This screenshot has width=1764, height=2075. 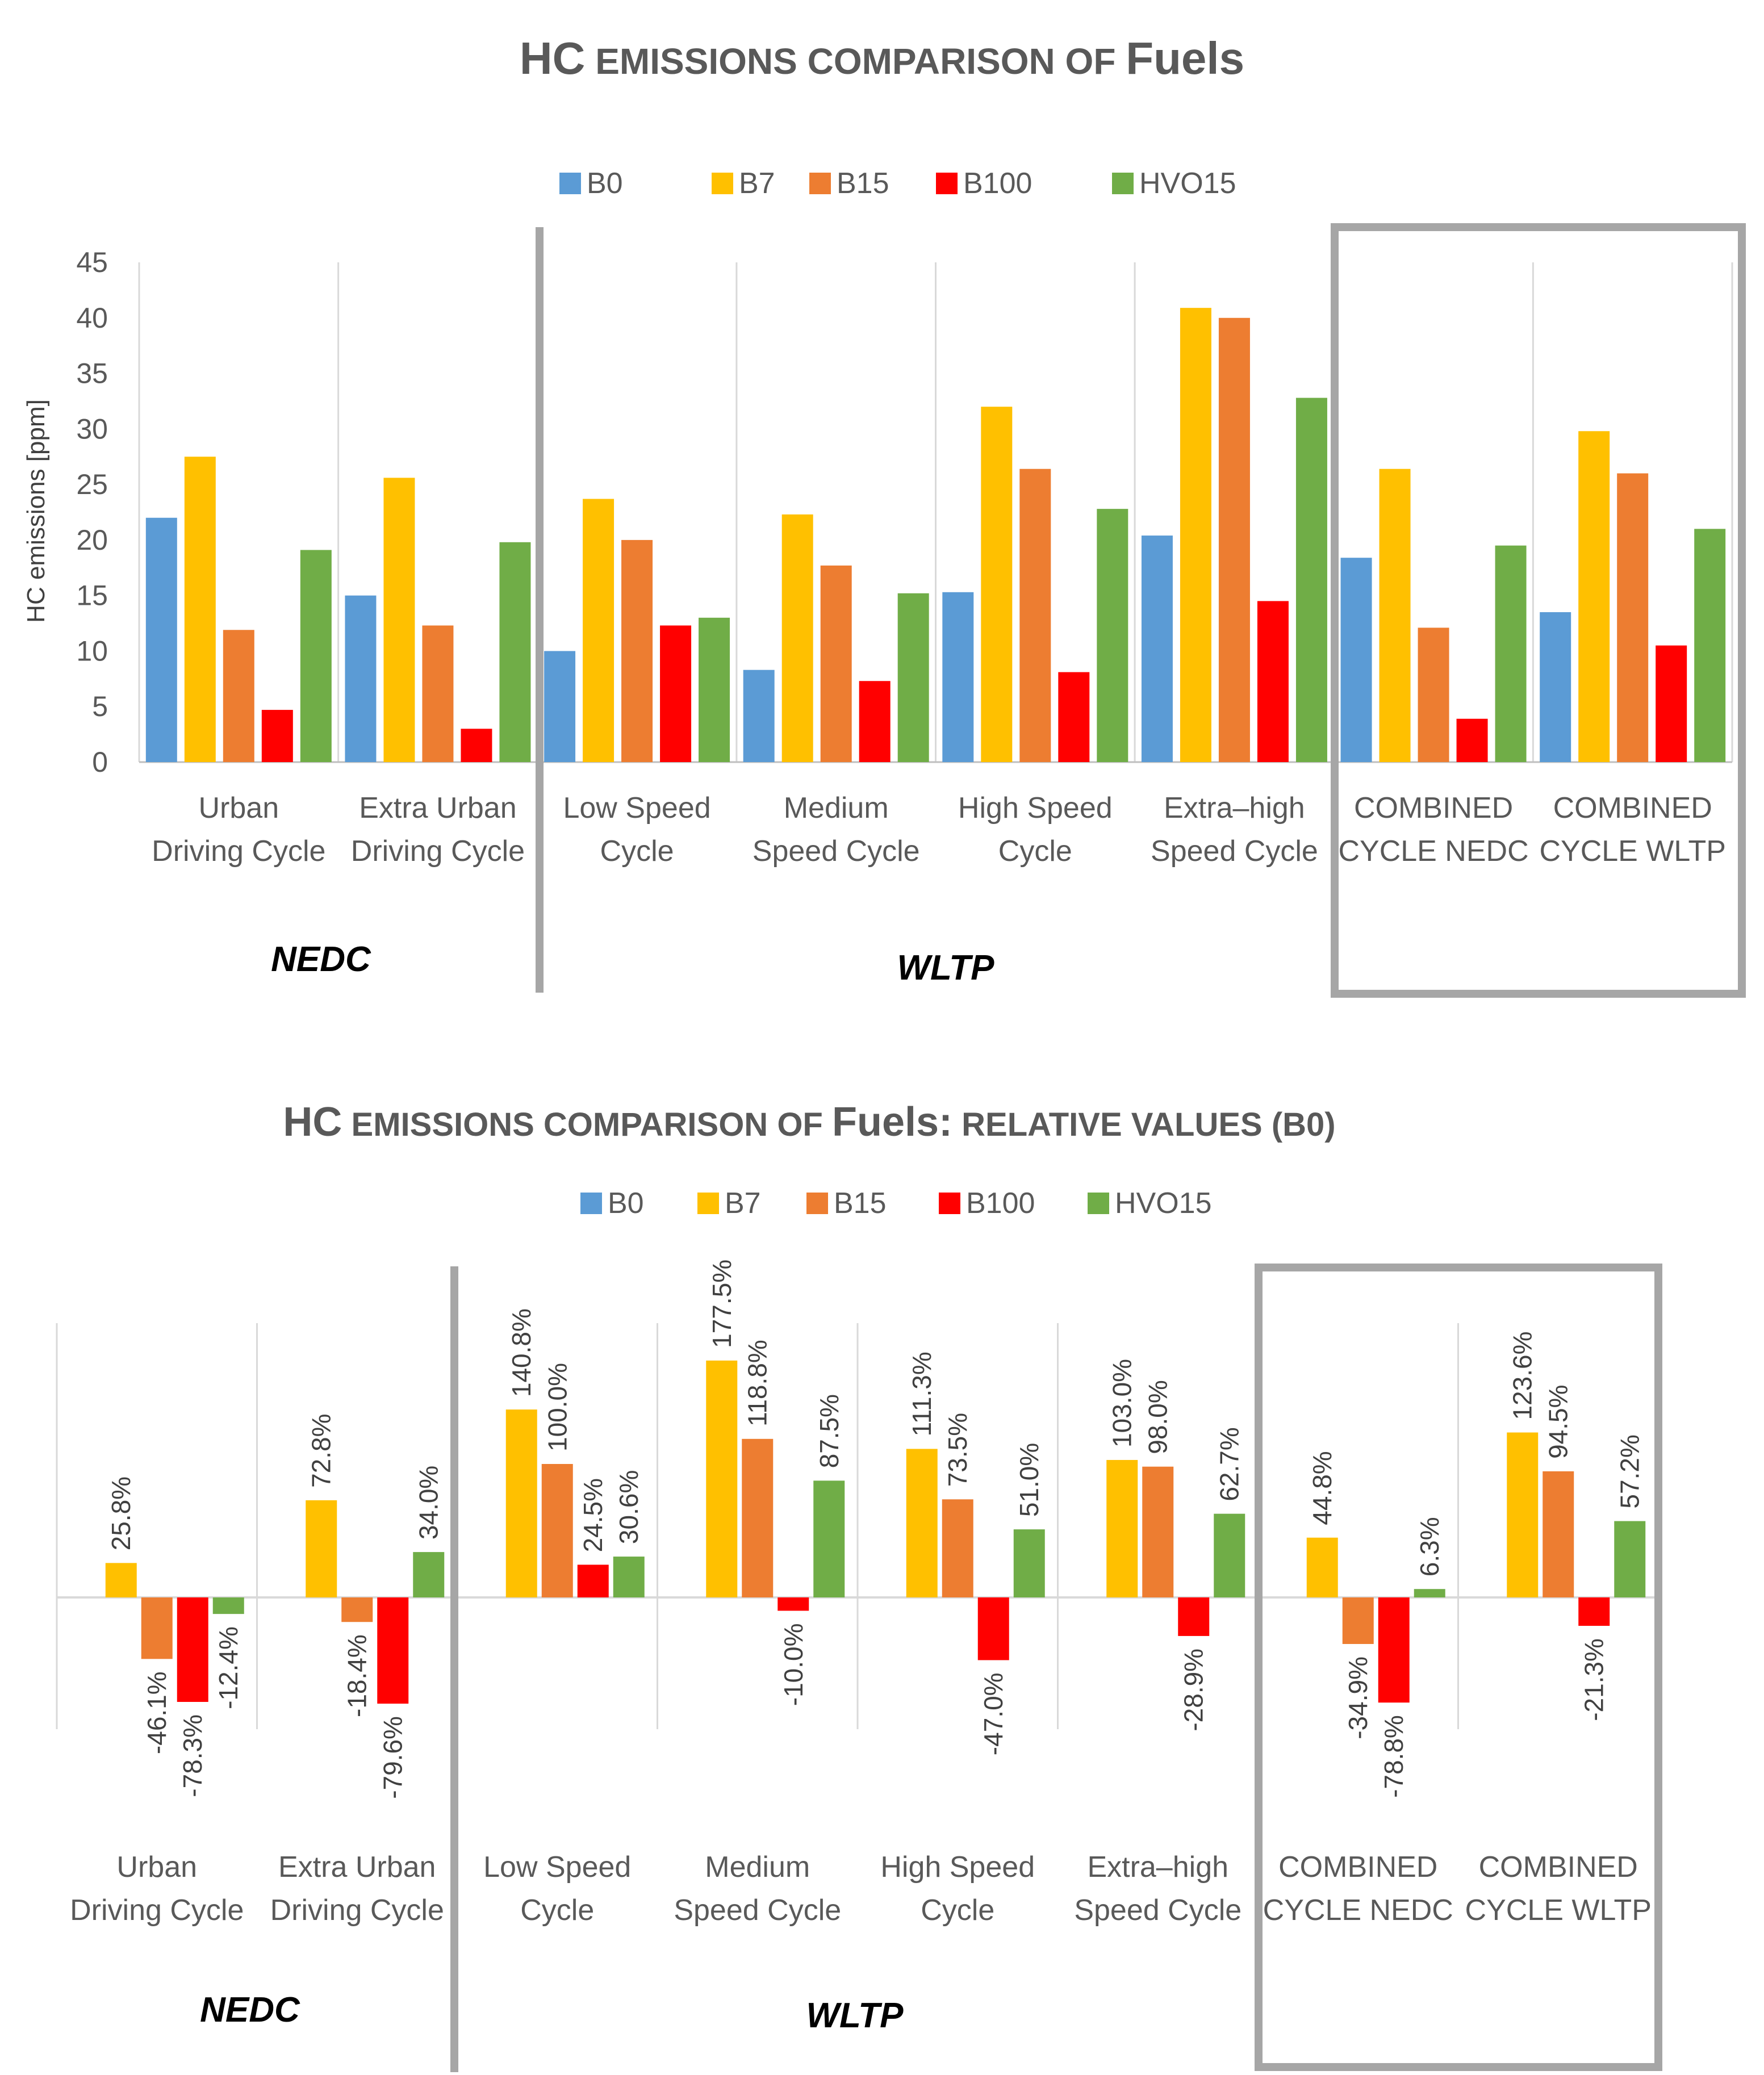 What do you see at coordinates (913, 677) in the screenshot?
I see `bar-hvo15-medium-speed-cycle` at bounding box center [913, 677].